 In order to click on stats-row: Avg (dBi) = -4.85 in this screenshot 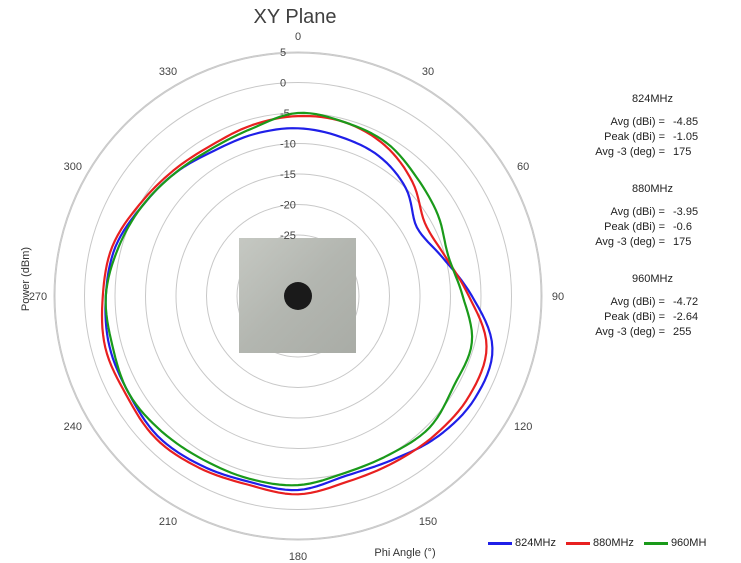, I will do `click(637, 122)`.